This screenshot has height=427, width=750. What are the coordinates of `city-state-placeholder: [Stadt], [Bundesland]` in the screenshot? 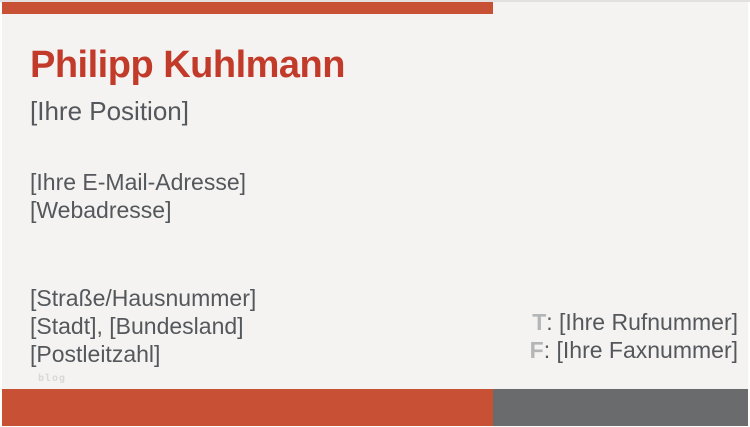 It's located at (137, 326).